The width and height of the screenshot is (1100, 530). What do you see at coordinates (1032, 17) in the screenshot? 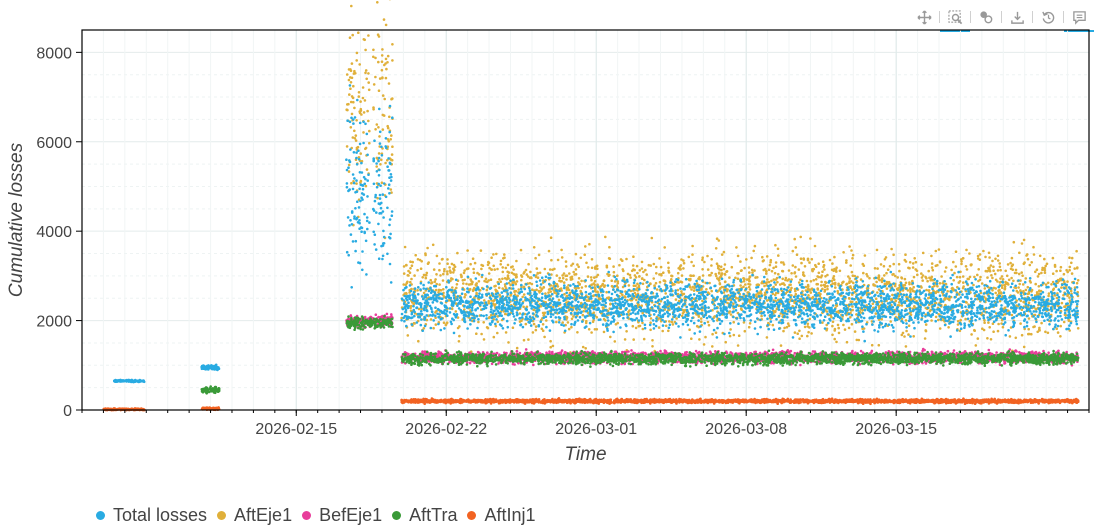
I see `toolbar-separator` at bounding box center [1032, 17].